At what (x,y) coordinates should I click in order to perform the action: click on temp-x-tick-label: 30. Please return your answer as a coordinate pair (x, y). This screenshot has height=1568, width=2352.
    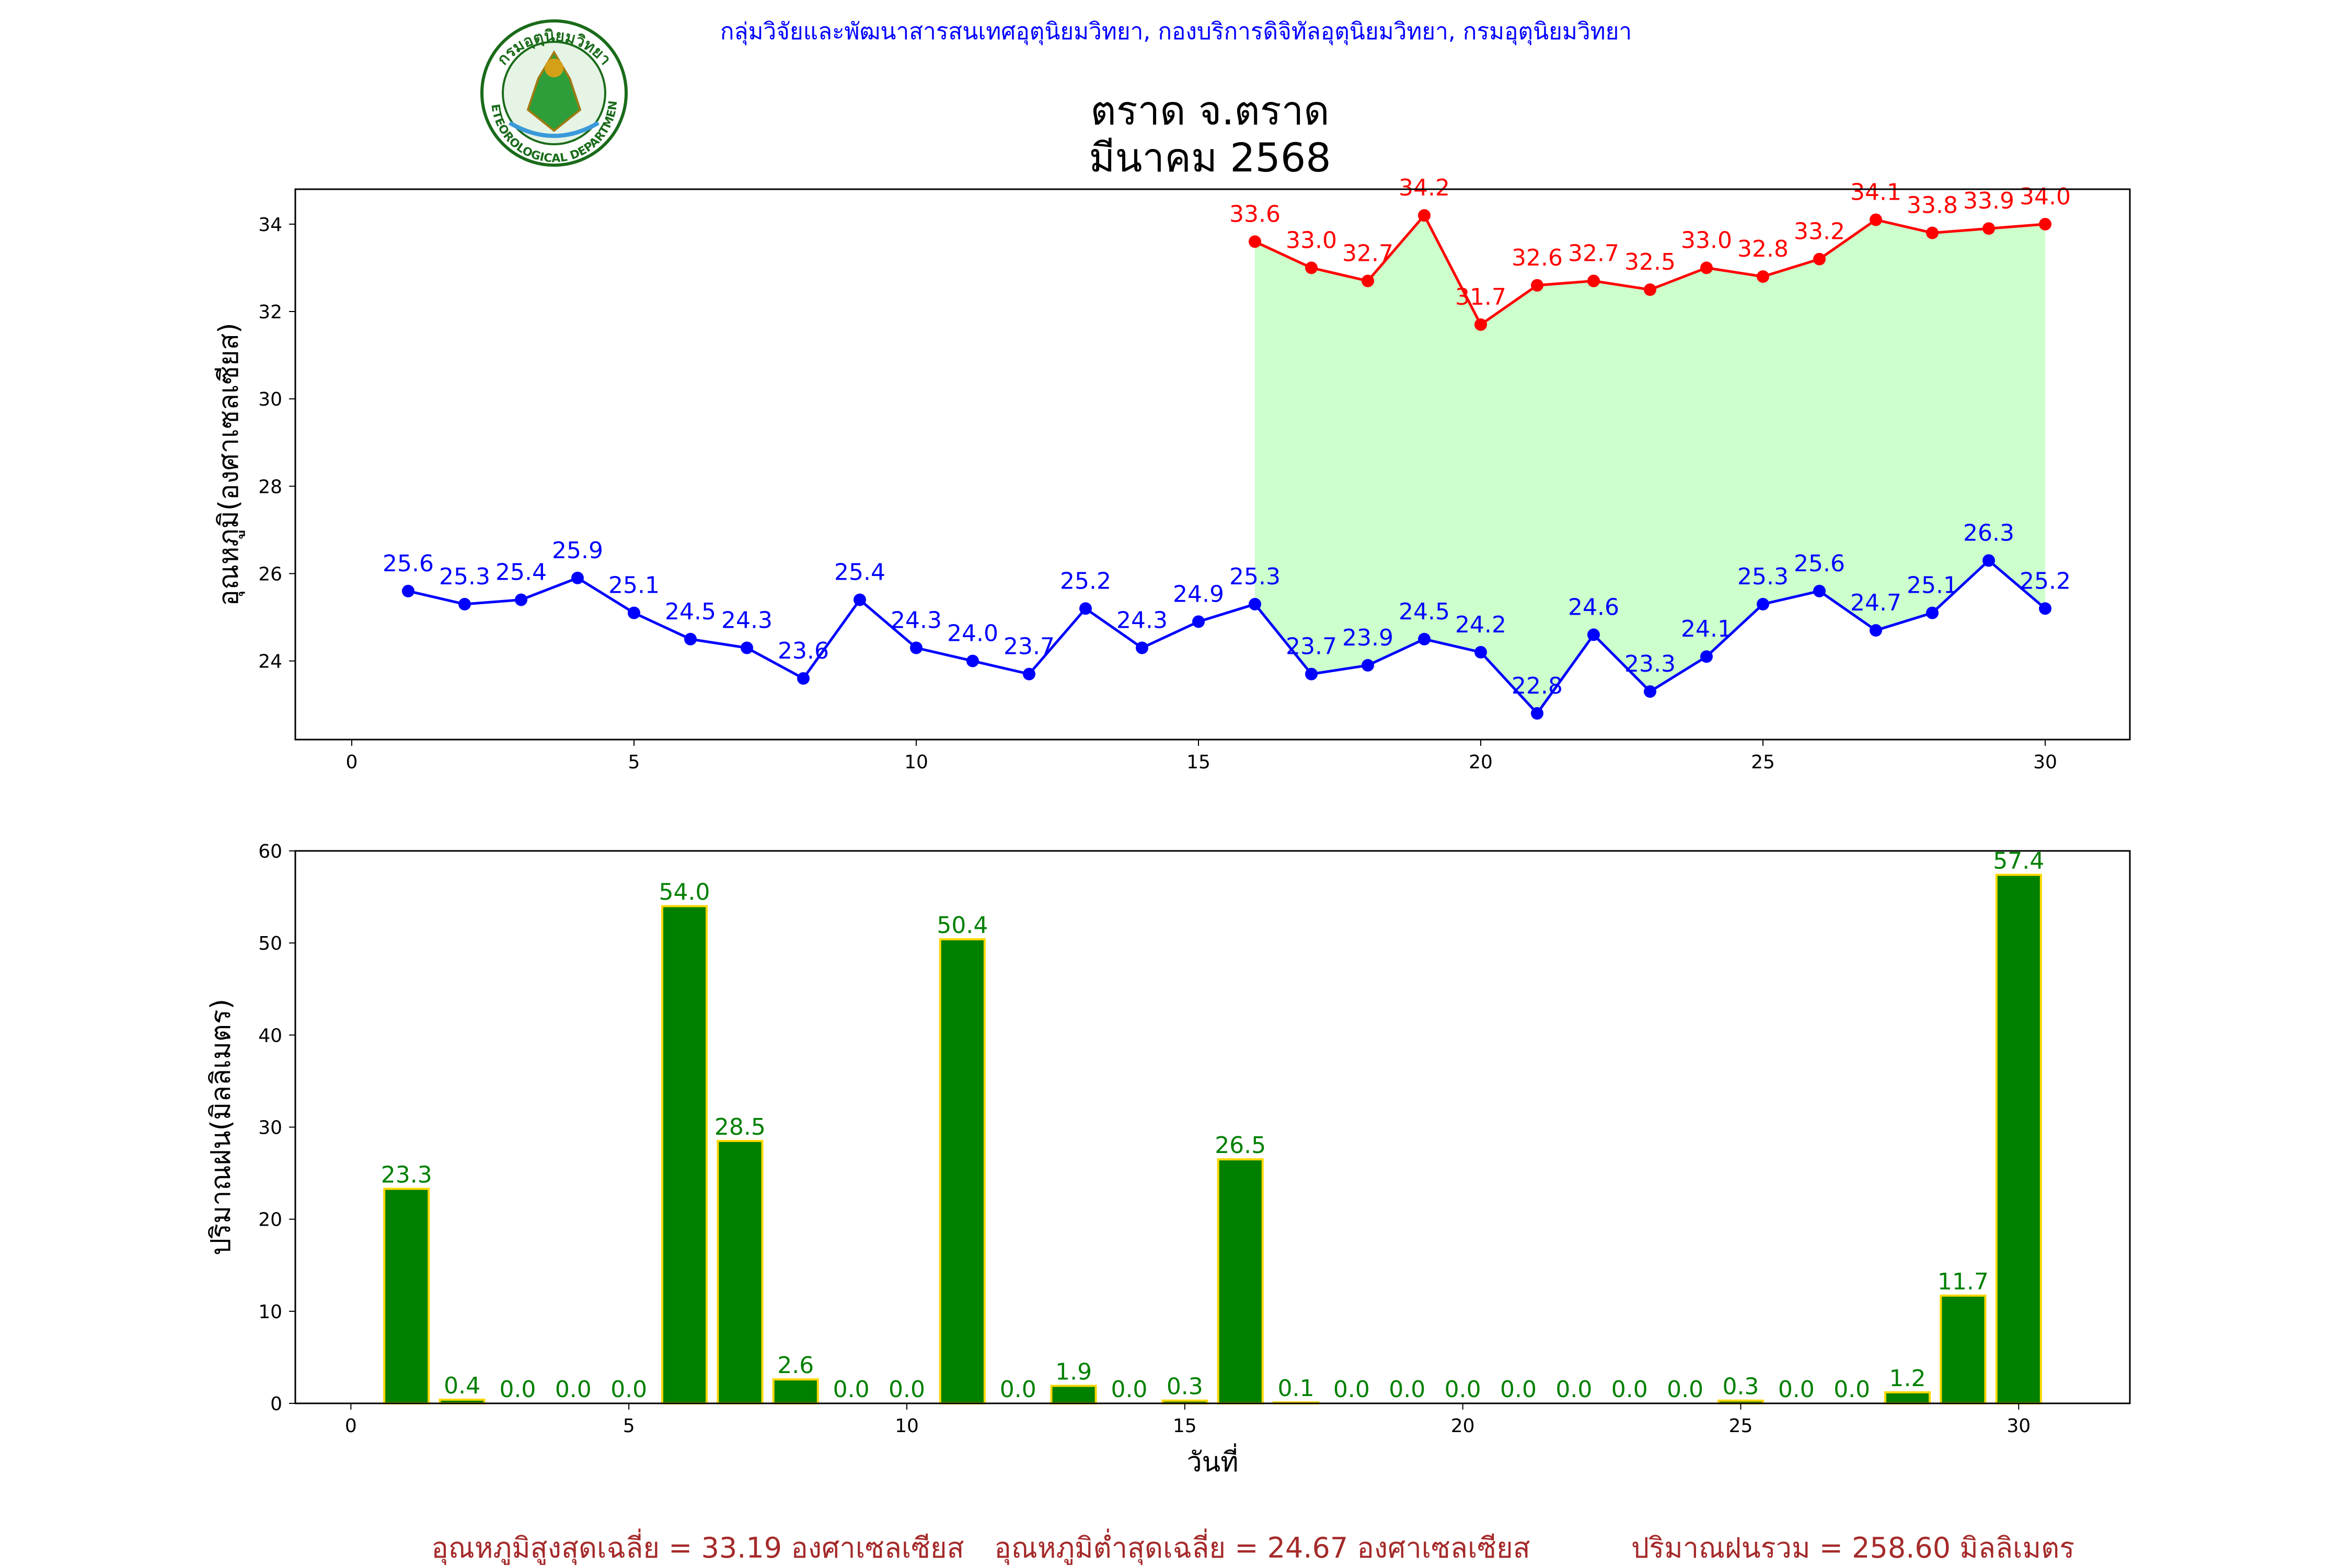
    Looking at the image, I should click on (2045, 762).